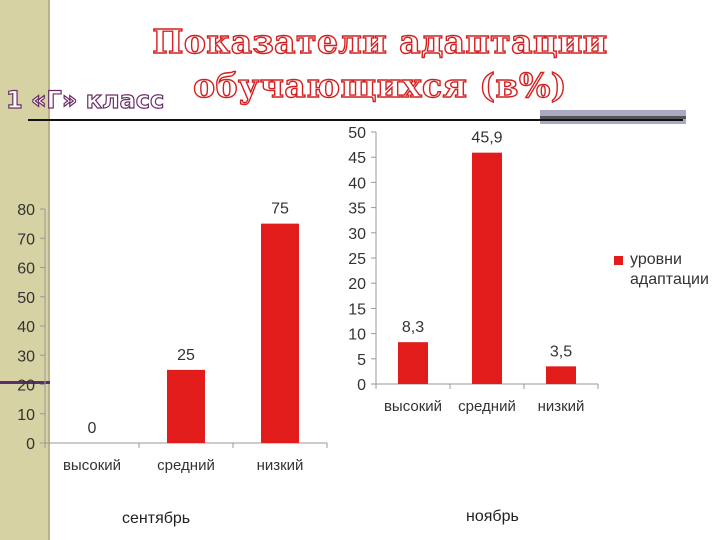  What do you see at coordinates (186, 465) in the screenshot?
I see `sep-category-label: средний` at bounding box center [186, 465].